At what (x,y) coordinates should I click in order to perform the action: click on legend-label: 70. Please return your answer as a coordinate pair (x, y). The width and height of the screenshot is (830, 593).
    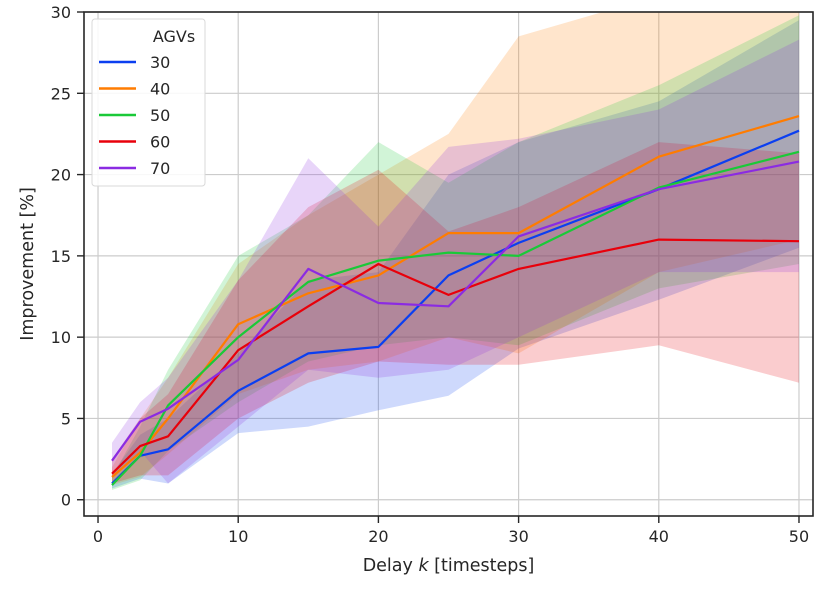
    Looking at the image, I should click on (160, 168).